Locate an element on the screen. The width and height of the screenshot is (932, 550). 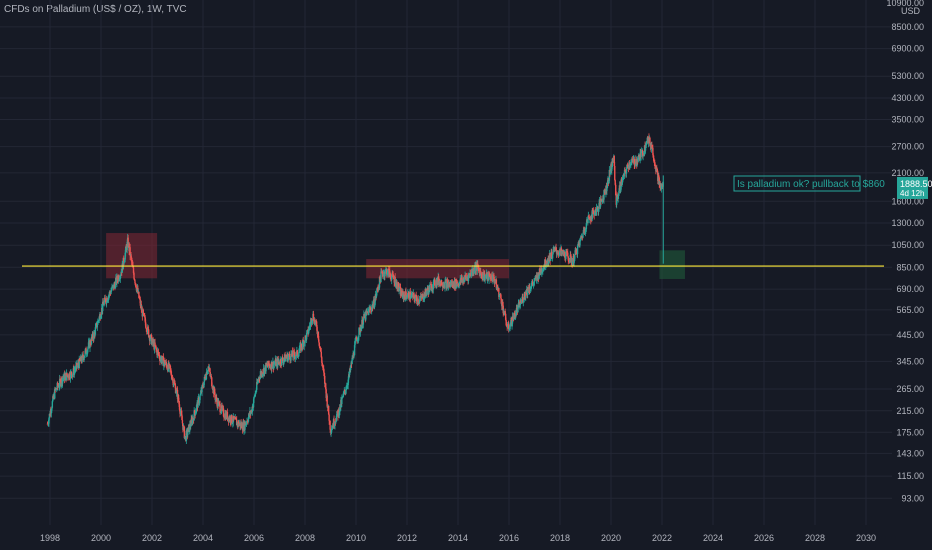
time-tick-label: 2028 is located at coordinates (815, 538).